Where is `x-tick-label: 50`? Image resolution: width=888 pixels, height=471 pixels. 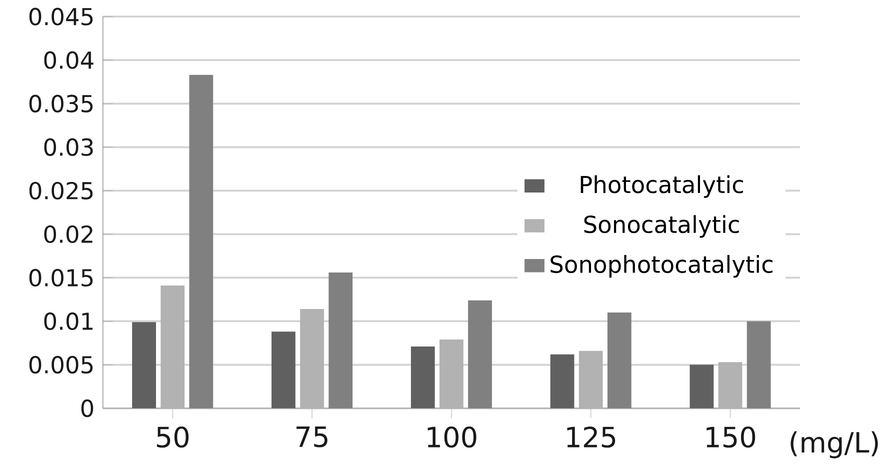
x-tick-label: 50 is located at coordinates (172, 437).